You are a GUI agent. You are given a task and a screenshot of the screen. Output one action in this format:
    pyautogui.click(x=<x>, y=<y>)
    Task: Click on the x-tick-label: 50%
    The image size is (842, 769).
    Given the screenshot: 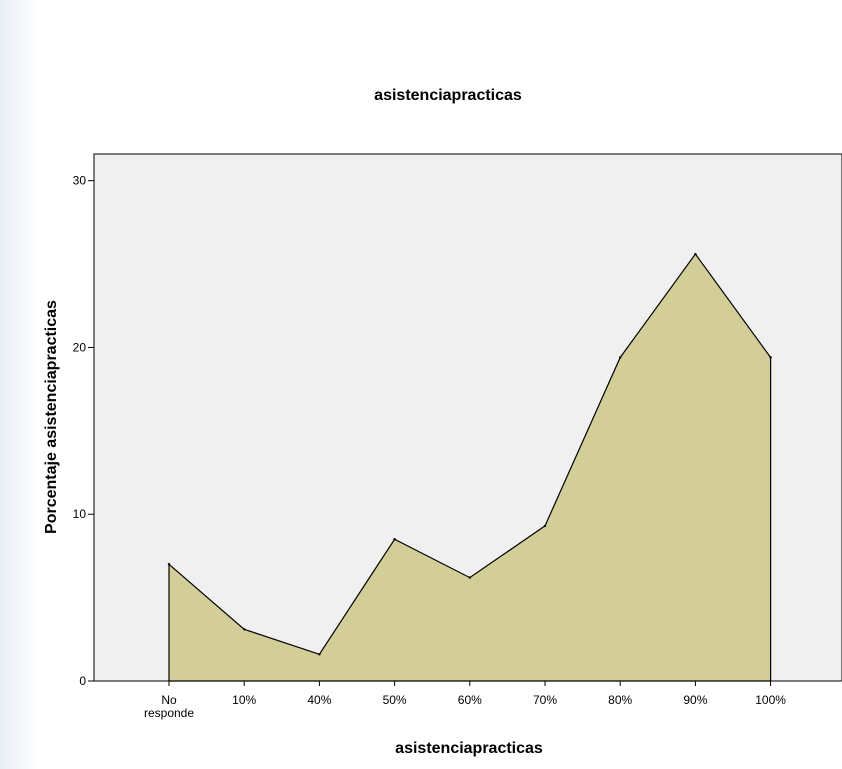 What is the action you would take?
    pyautogui.click(x=395, y=700)
    